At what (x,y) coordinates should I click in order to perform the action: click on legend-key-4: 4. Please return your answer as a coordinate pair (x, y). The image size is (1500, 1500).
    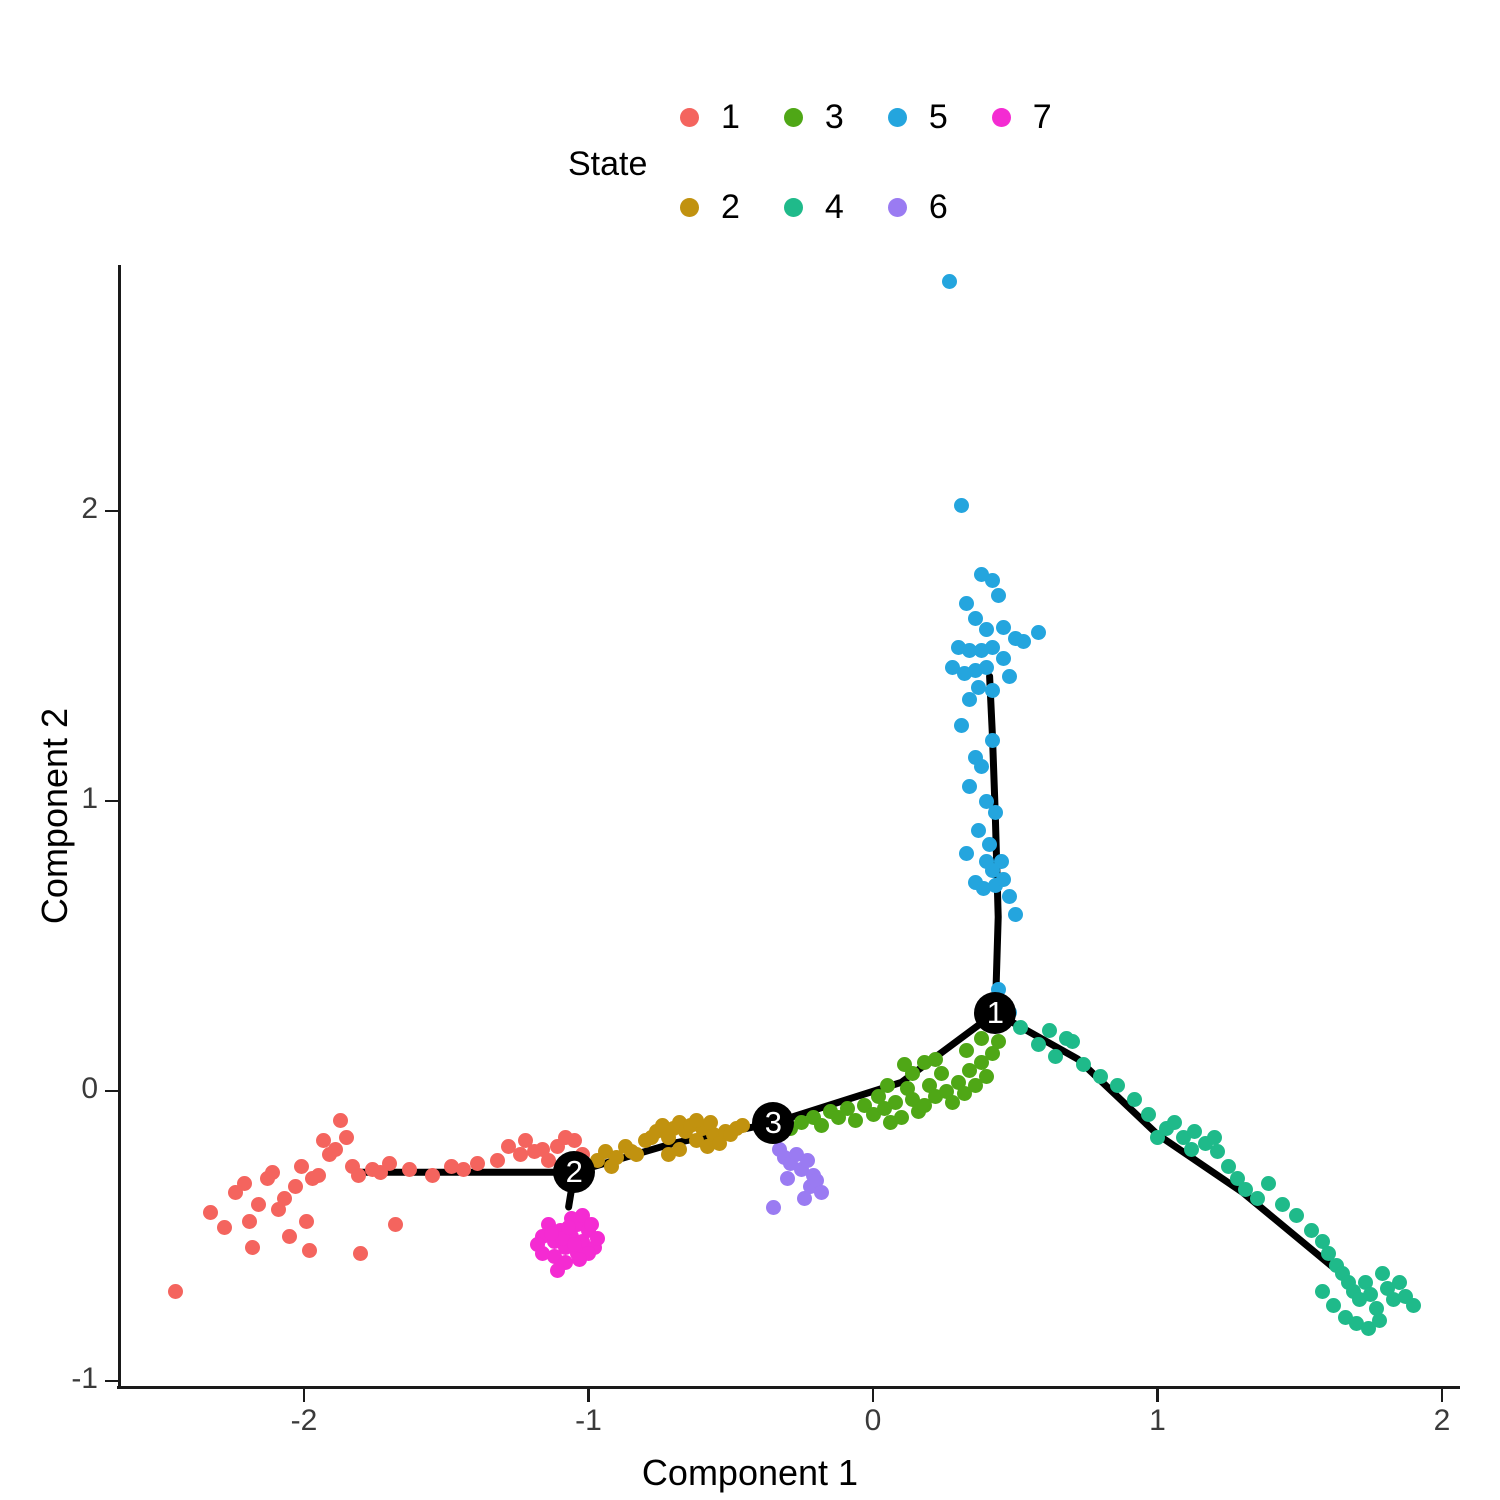
    Looking at the image, I should click on (813, 207).